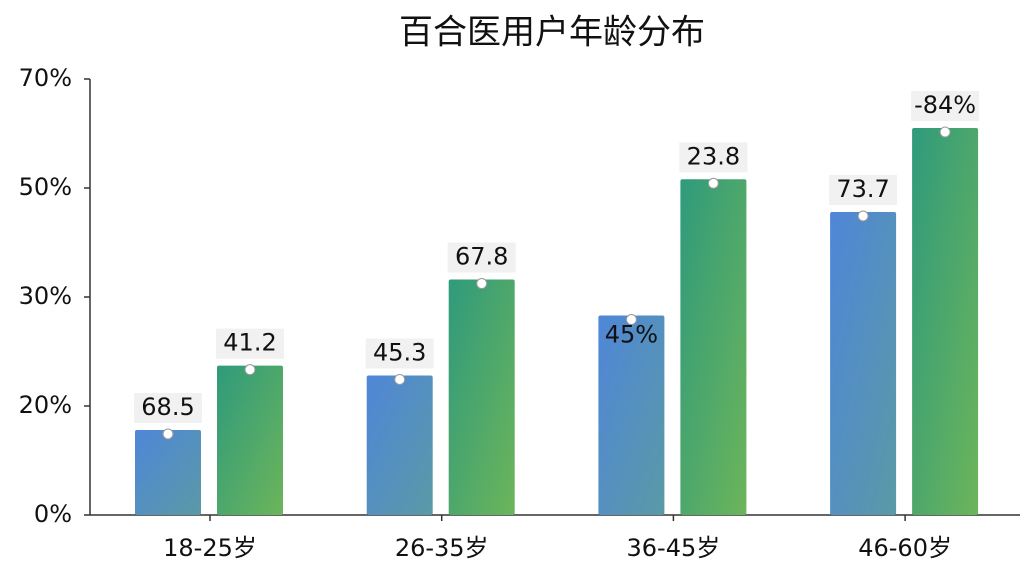  What do you see at coordinates (442, 548) in the screenshot?
I see `x-tick-label: 26-35岁` at bounding box center [442, 548].